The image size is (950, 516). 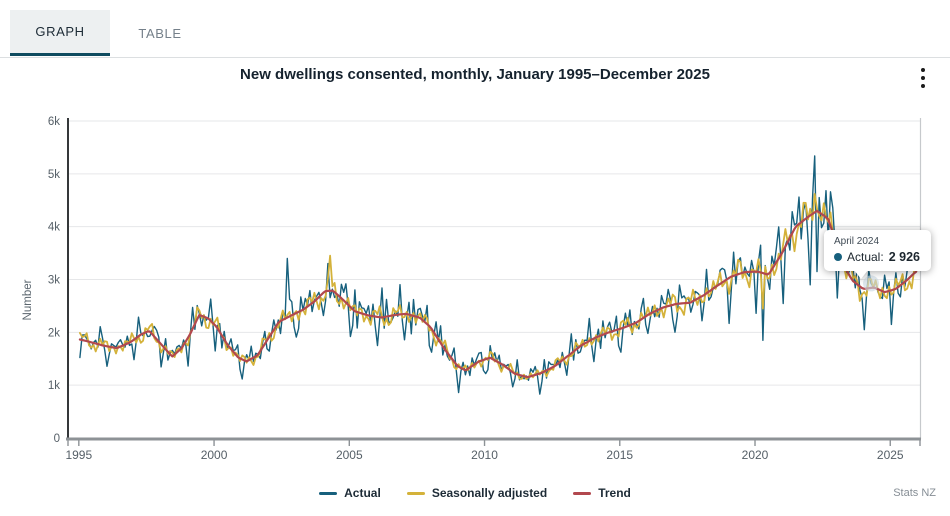 What do you see at coordinates (349, 455) in the screenshot?
I see `x-tick-label: 2005` at bounding box center [349, 455].